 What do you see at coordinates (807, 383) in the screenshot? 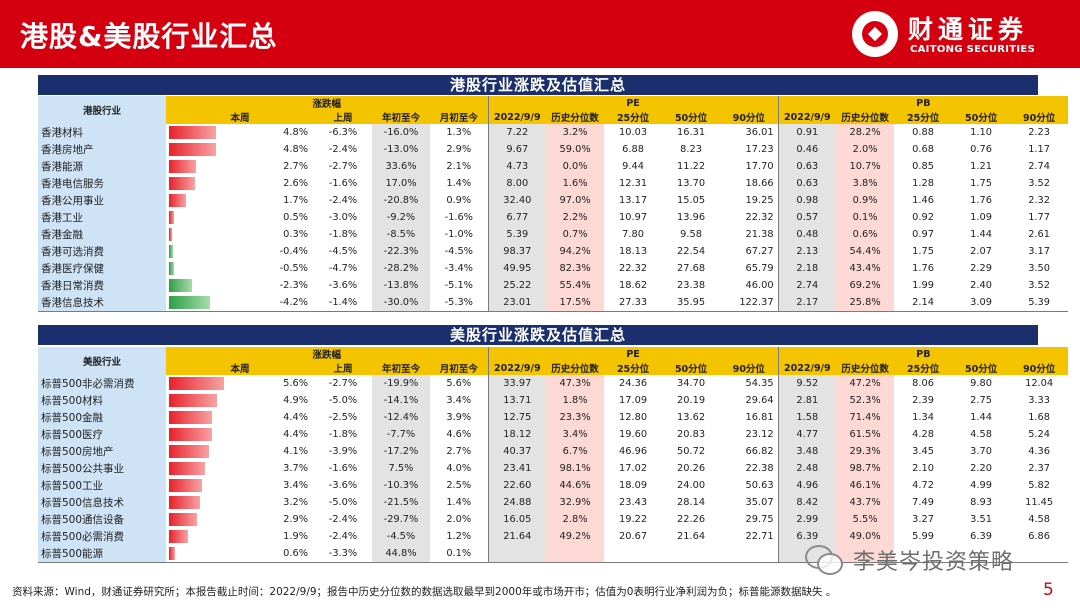
I see `pb-current: 9.52` at bounding box center [807, 383].